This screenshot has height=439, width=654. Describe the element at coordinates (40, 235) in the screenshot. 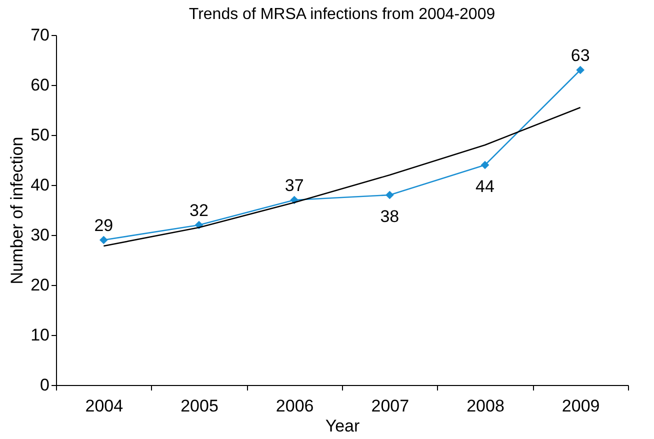

I see `y-tick-label: 30` at that location.